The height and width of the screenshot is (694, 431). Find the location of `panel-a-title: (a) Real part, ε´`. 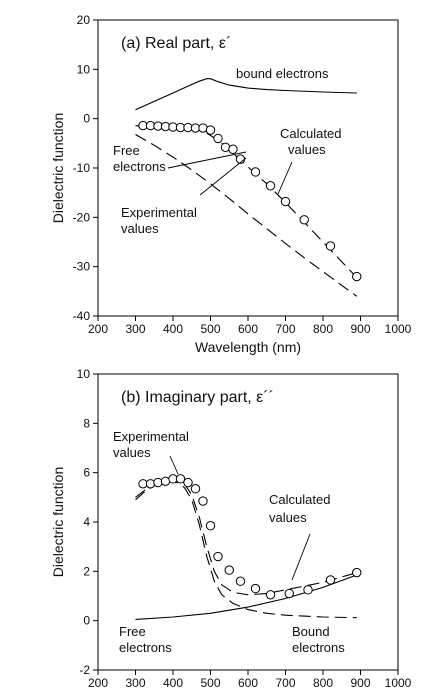

panel-a-title: (a) Real part, ε´ is located at coordinates (176, 43).